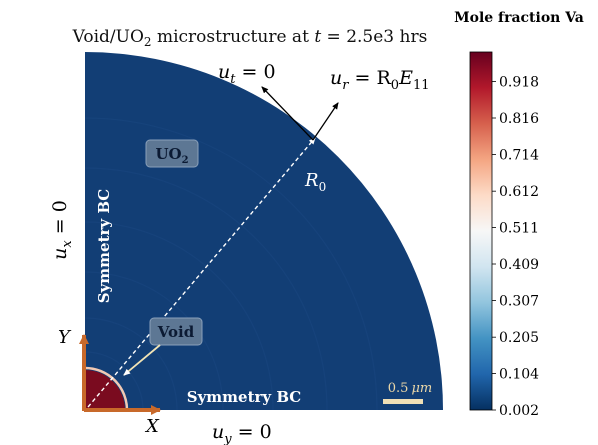 The image size is (598, 445). I want to click on uo2-label: UO2, so click(171, 155).